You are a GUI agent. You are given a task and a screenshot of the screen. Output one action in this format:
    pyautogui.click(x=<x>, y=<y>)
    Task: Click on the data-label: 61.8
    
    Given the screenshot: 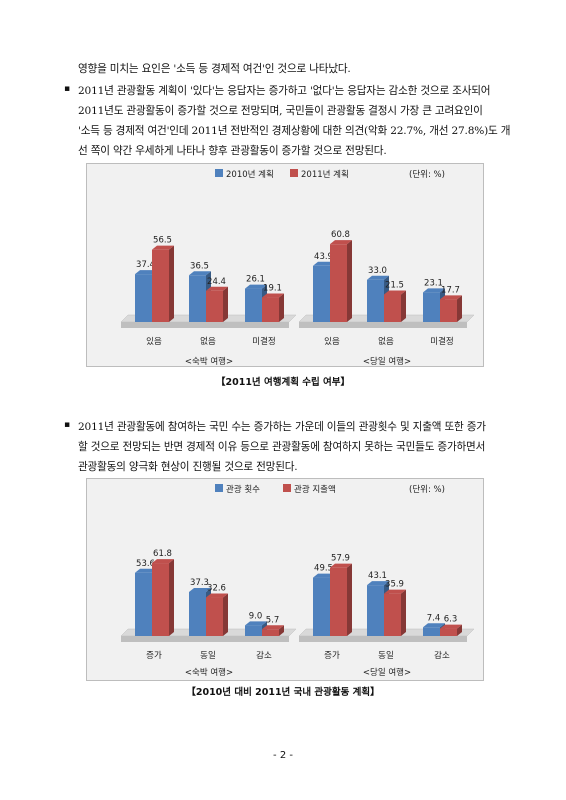 What is the action you would take?
    pyautogui.click(x=162, y=554)
    